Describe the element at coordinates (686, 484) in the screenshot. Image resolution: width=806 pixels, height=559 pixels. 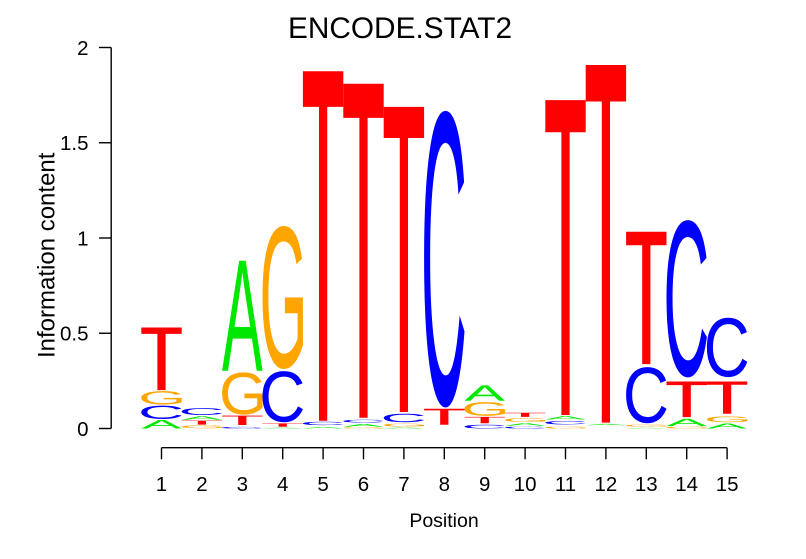
I see `svg-text: 14` at that location.